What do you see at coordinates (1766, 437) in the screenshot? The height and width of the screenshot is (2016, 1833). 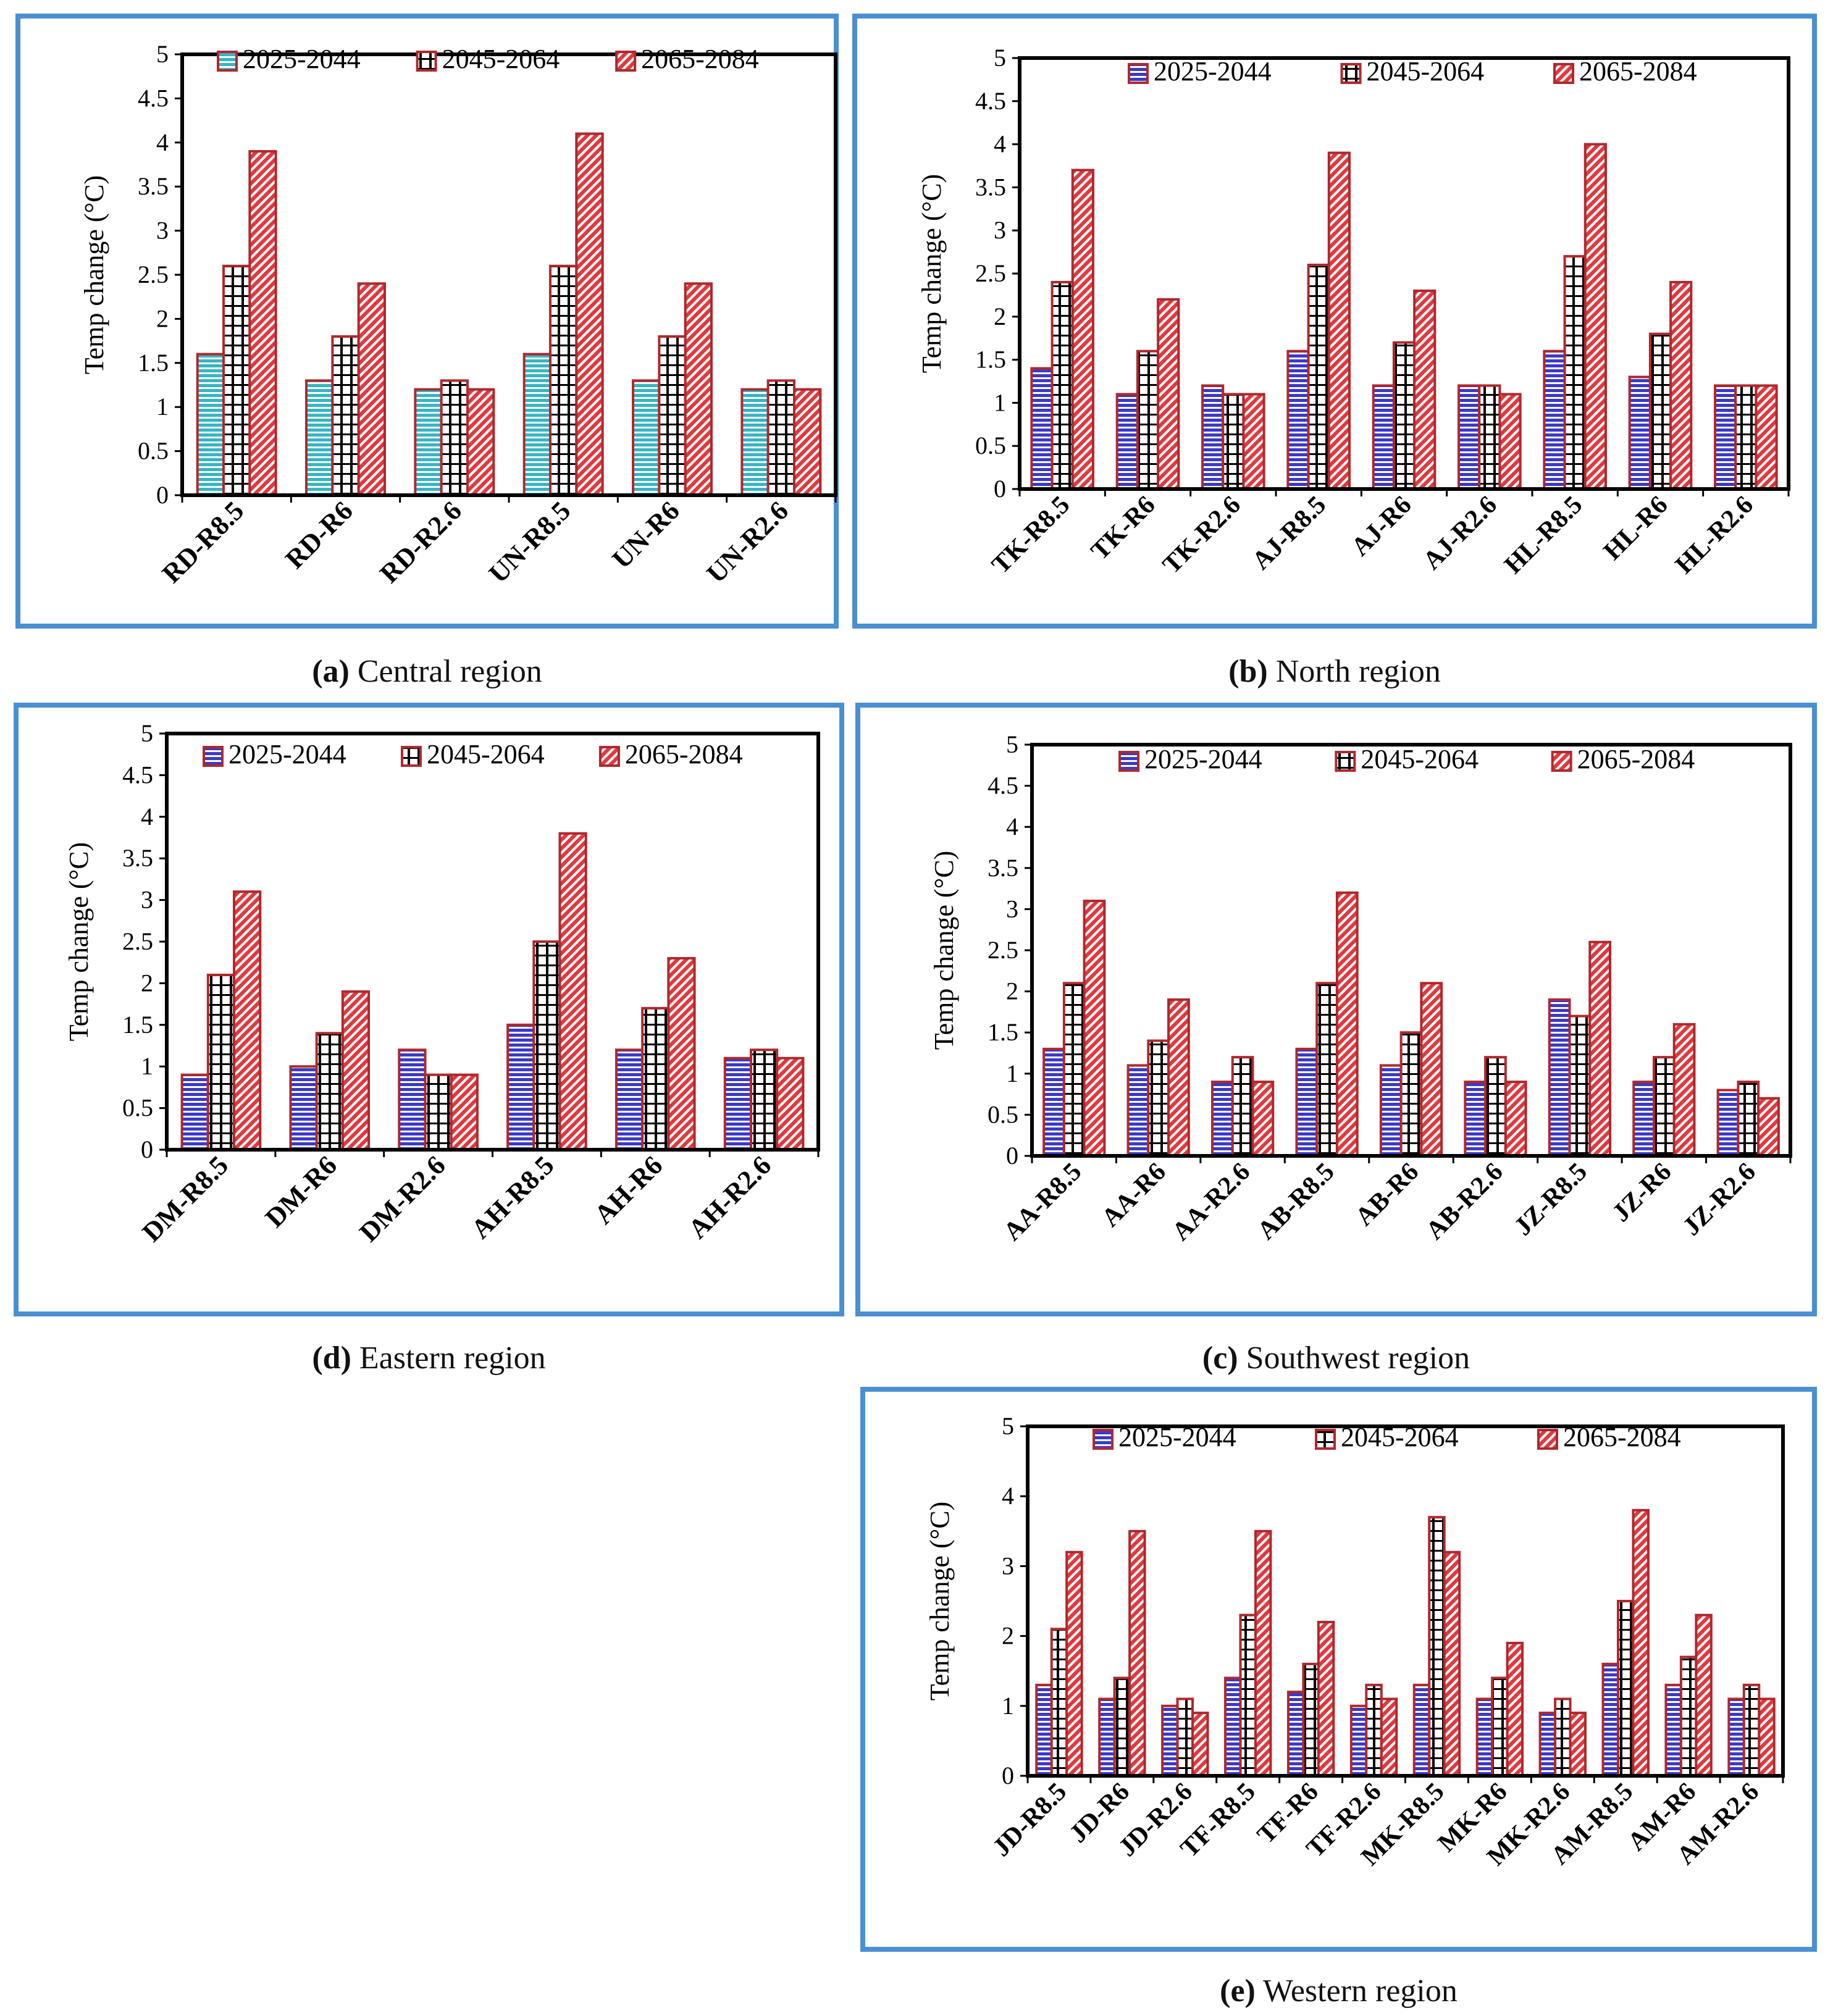 I see `bar-hl-r2-6-2065-2084` at bounding box center [1766, 437].